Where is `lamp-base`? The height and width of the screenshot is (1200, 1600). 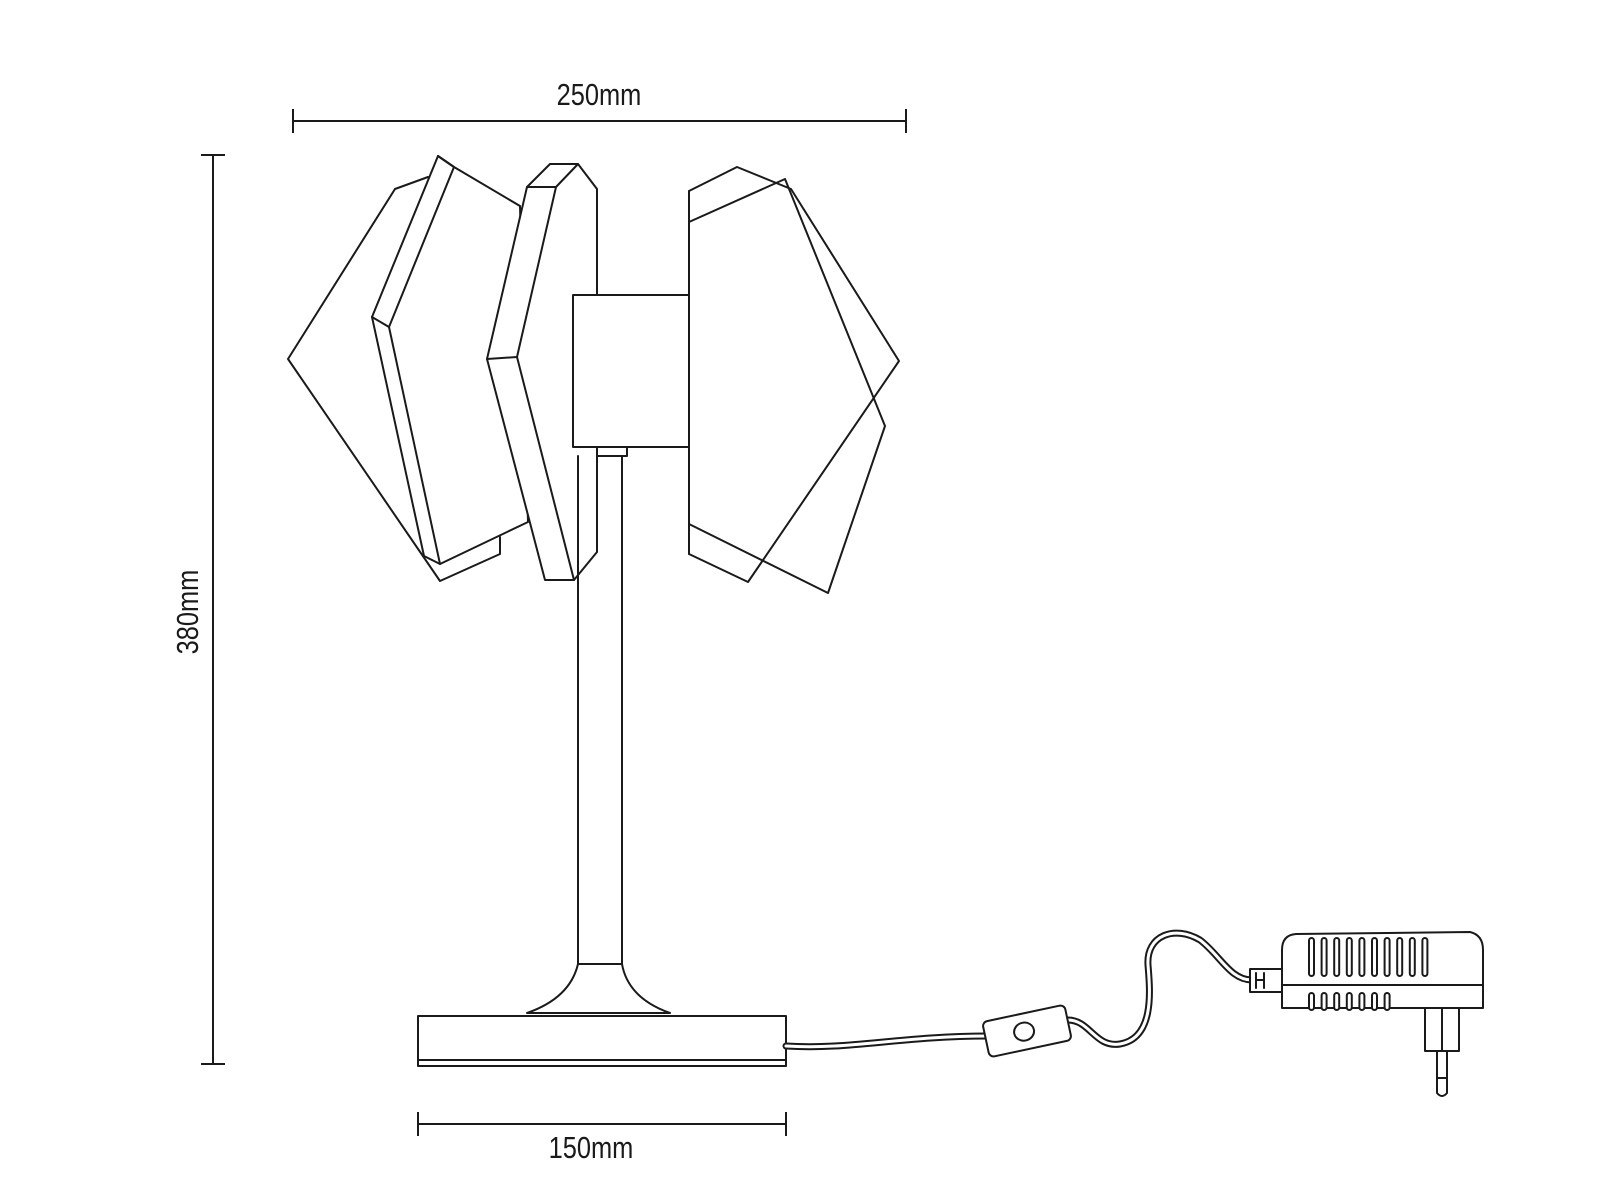 lamp-base is located at coordinates (602, 1041).